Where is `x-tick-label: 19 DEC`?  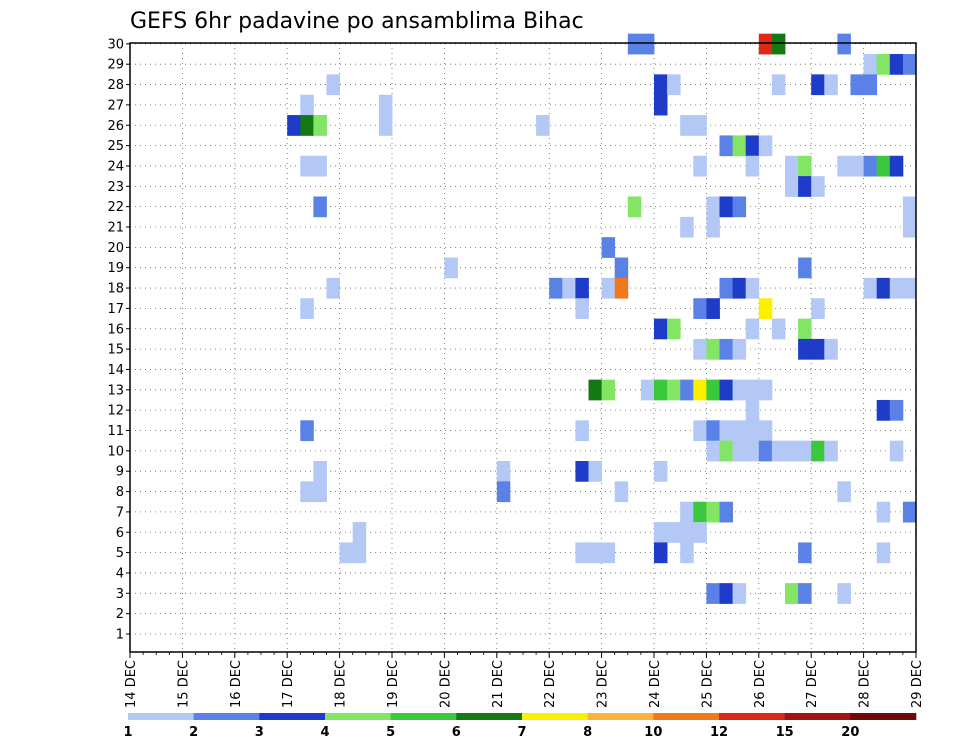 x-tick-label: 19 DEC is located at coordinates (393, 684).